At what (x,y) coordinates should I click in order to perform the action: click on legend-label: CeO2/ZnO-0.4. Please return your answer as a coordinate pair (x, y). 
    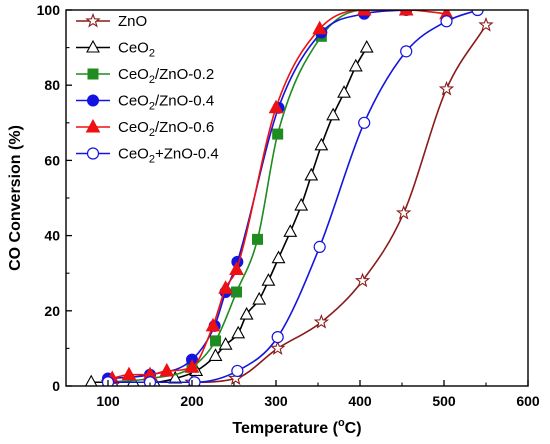
    Looking at the image, I should click on (166, 103).